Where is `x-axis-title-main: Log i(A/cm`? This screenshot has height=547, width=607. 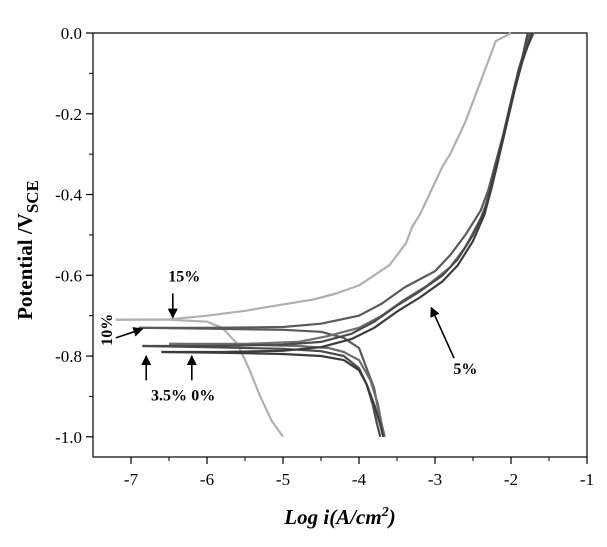
x-axis-title-main: Log i(A/cm is located at coordinates (332, 517).